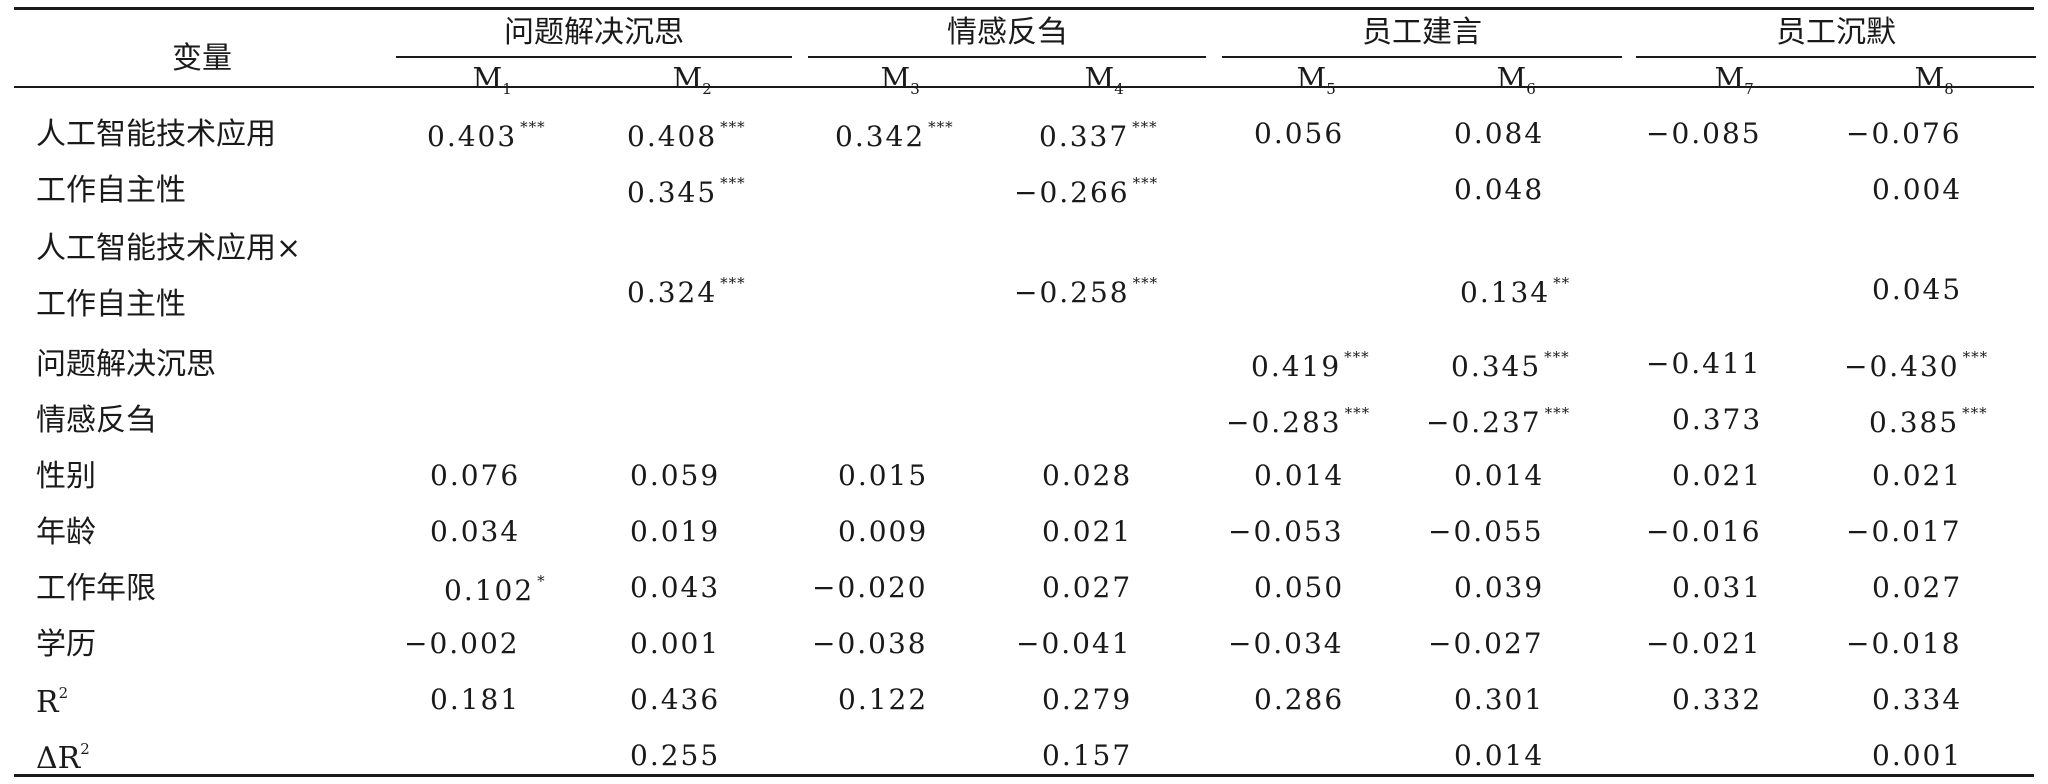 The width and height of the screenshot is (2048, 784). What do you see at coordinates (202, 58) in the screenshot?
I see `corner-header: 变量` at bounding box center [202, 58].